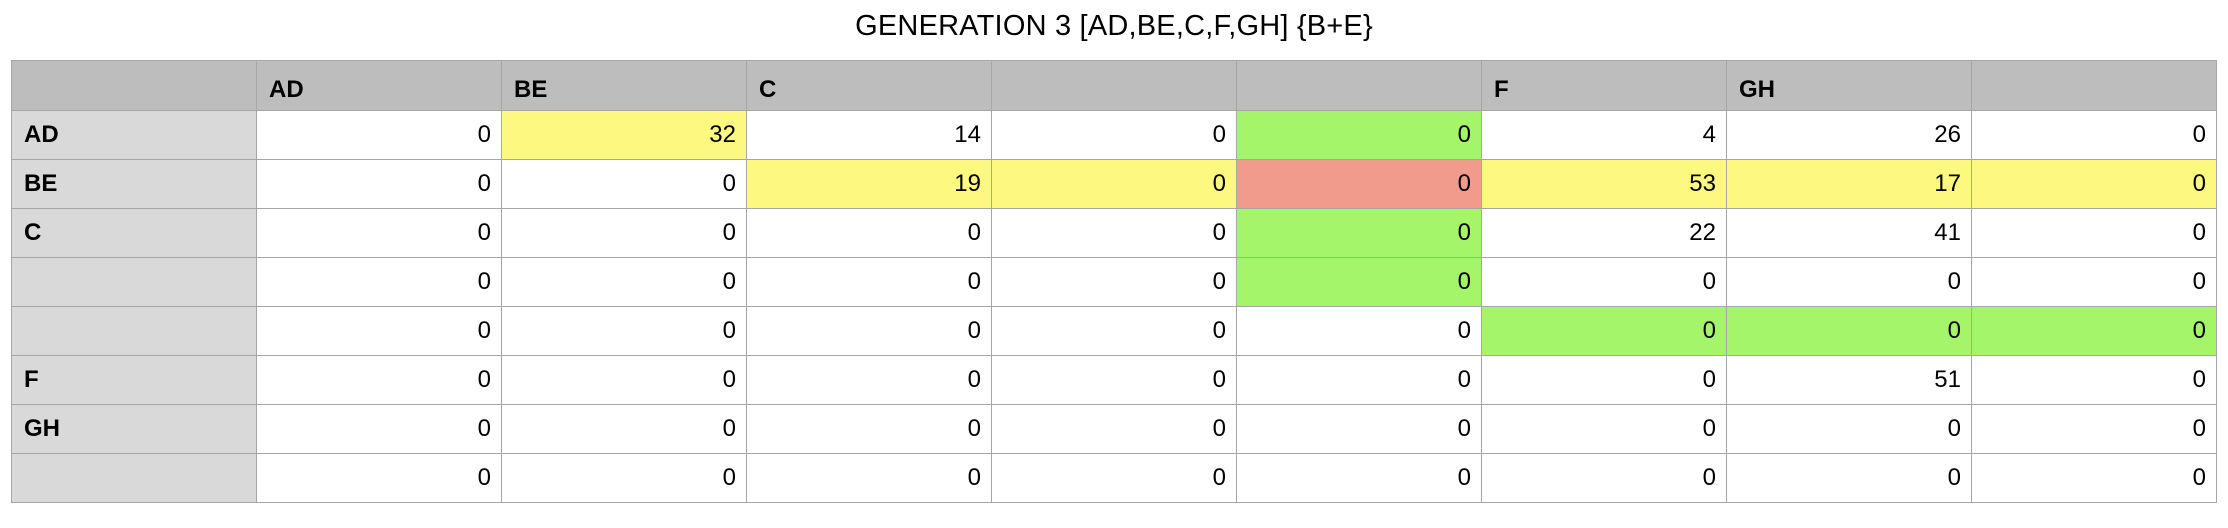 The height and width of the screenshot is (528, 2228). I want to click on row-header: F, so click(134, 380).